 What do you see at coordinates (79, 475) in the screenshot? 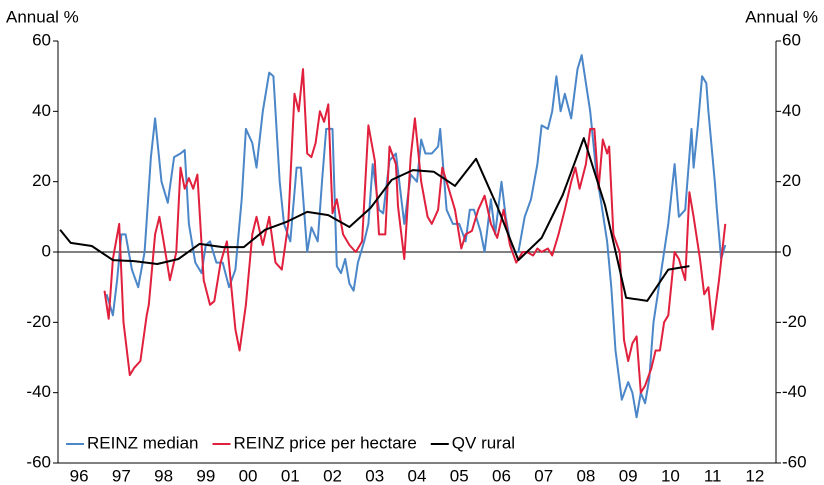
I see `x-tick-label: 96` at bounding box center [79, 475].